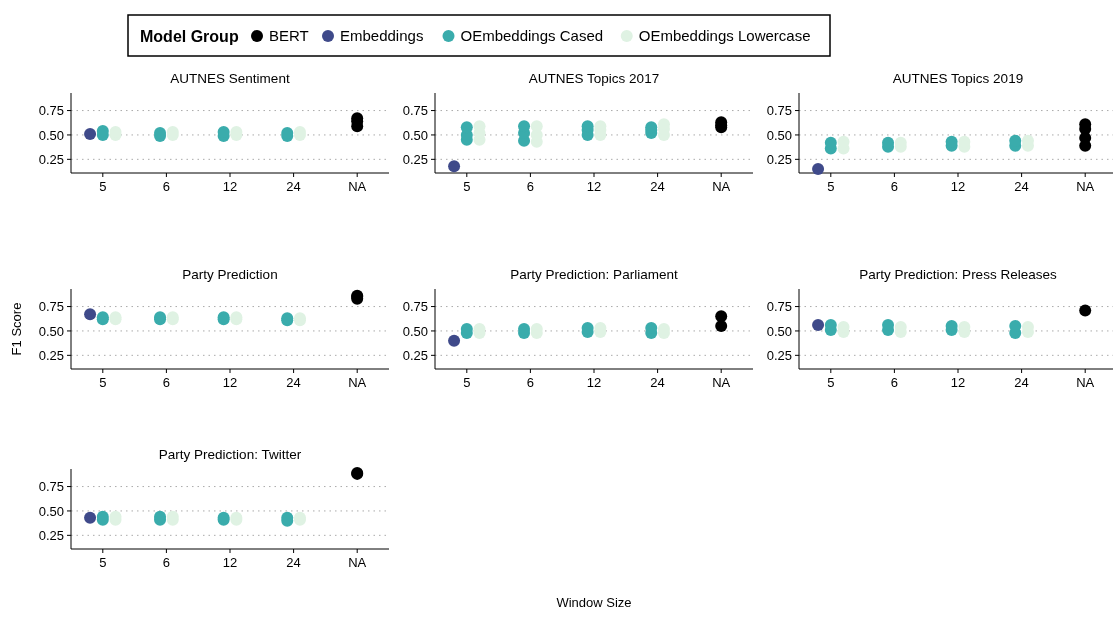 The image size is (1113, 620). I want to click on y-axis-title: F1 Score, so click(16, 329).